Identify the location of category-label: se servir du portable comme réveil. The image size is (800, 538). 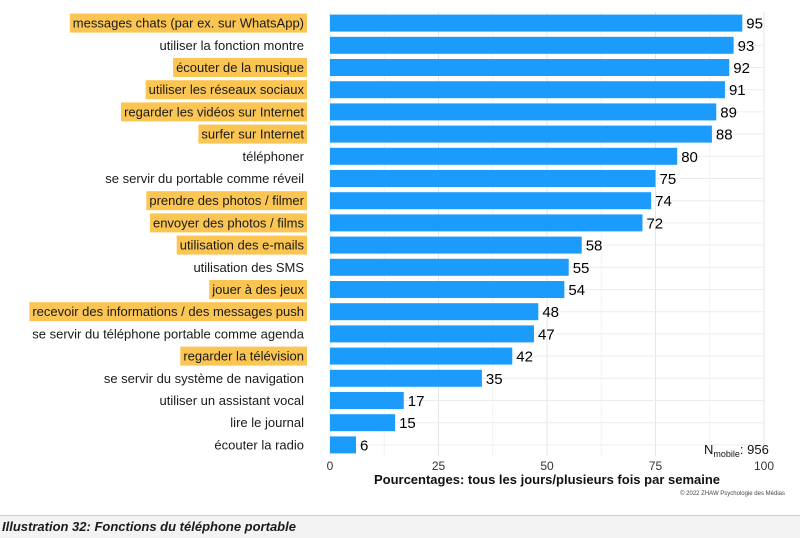
(204, 178).